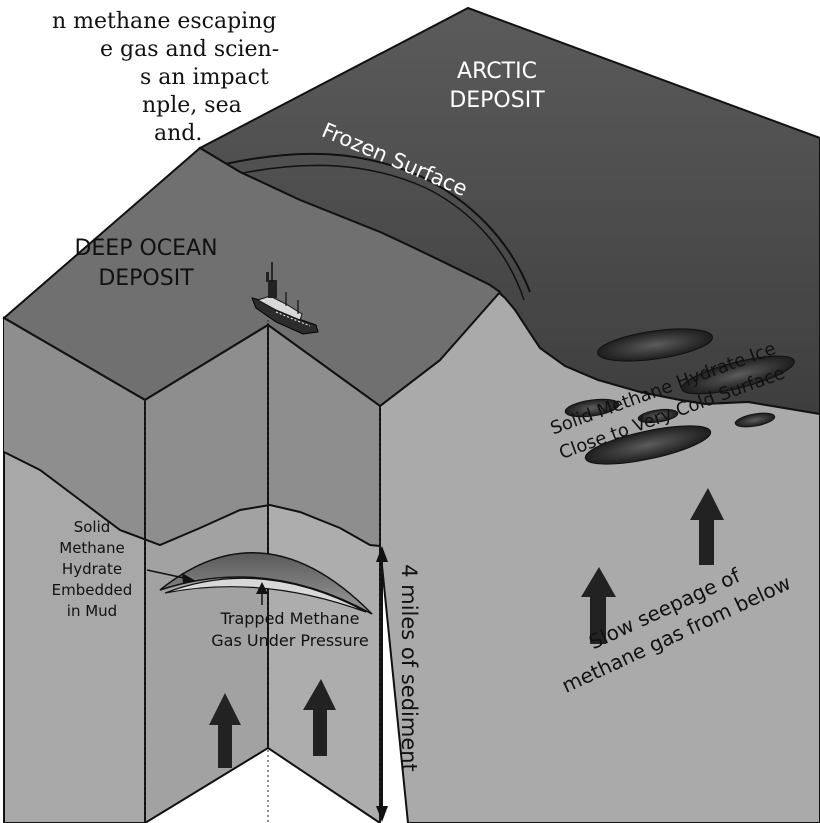 This screenshot has height=823, width=820. I want to click on sediment-depth-label: 4 miles of sediment, so click(409, 668).